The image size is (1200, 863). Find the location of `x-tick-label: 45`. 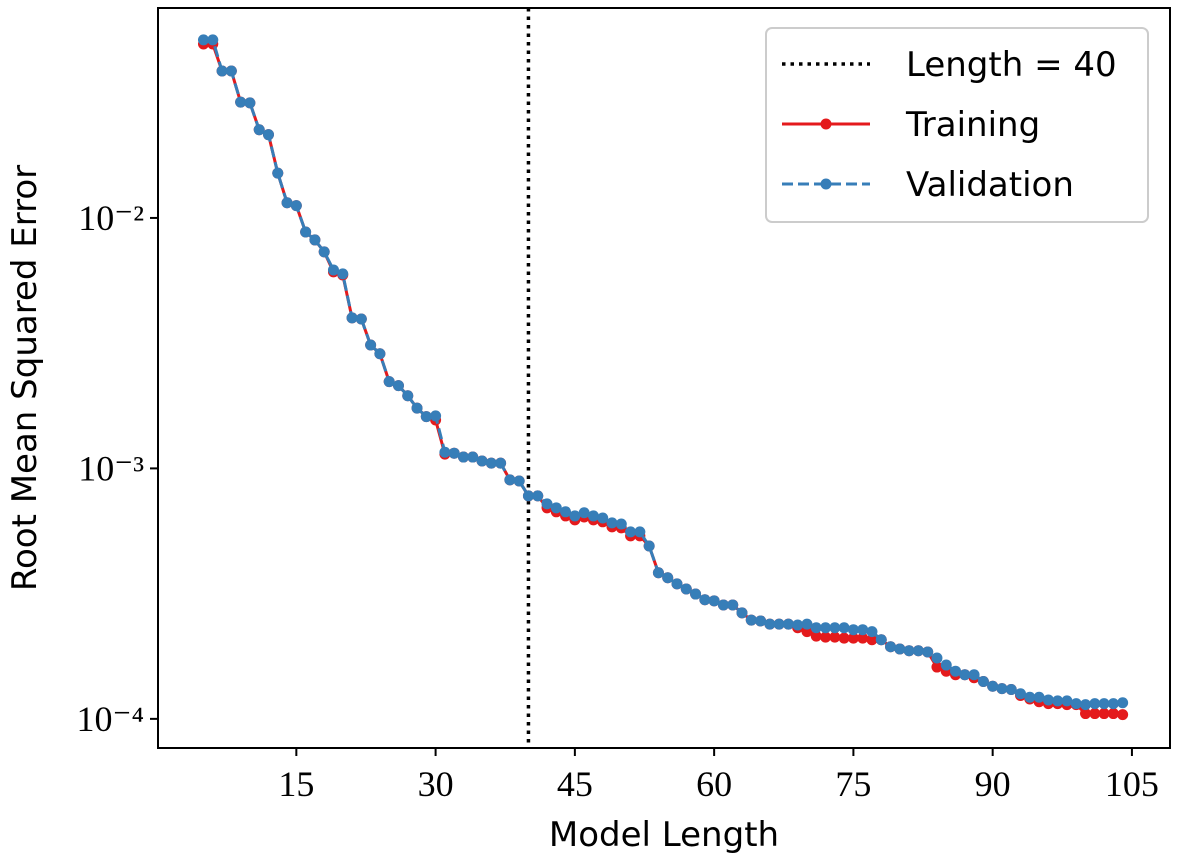

x-tick-label: 45 is located at coordinates (575, 784).